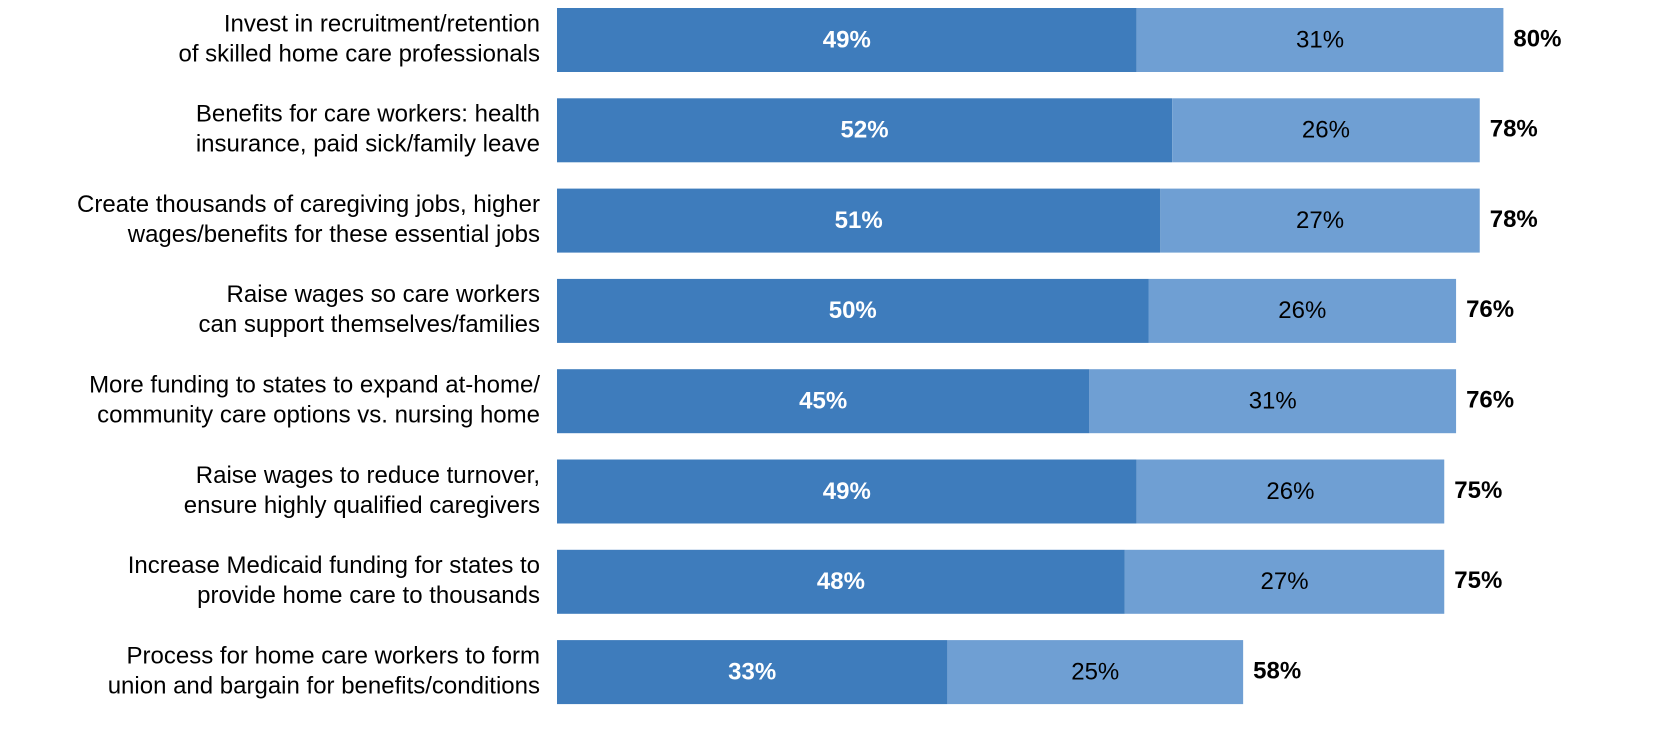 Image resolution: width=1662 pixels, height=747 pixels. I want to click on category-label: provide home care to thousands, so click(368, 595).